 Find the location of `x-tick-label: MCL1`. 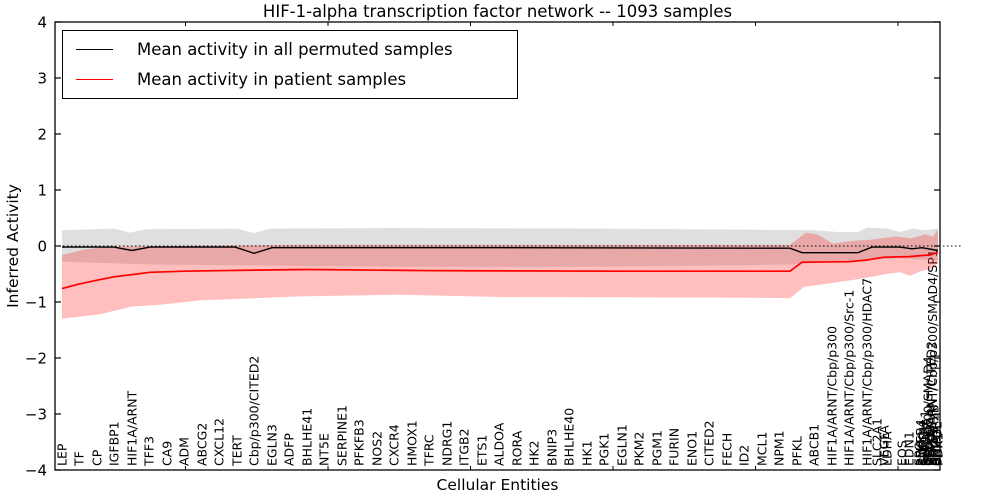

x-tick-label: MCL1 is located at coordinates (762, 449).